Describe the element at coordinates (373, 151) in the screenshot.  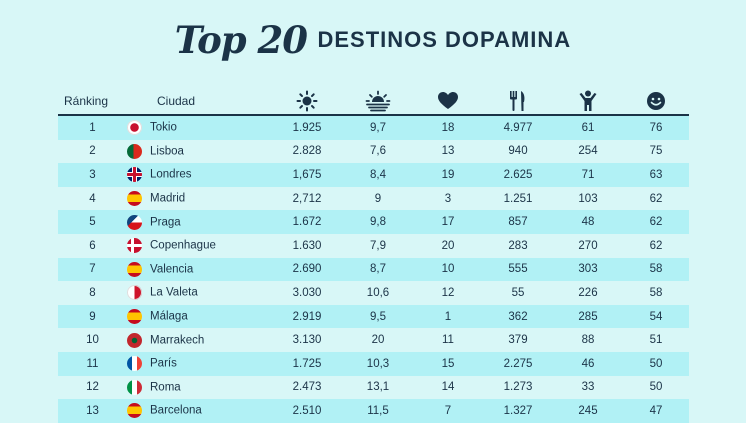
I see `table-row: 2 Lisboa 2.828 7,6 13 940 254 75` at that location.